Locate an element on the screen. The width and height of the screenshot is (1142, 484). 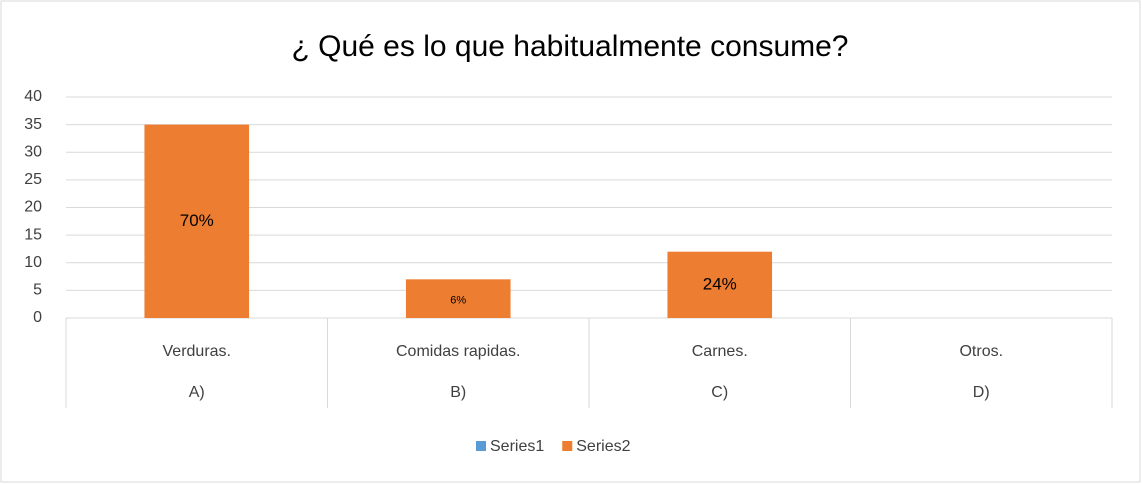
data-label: 70% is located at coordinates (197, 220).